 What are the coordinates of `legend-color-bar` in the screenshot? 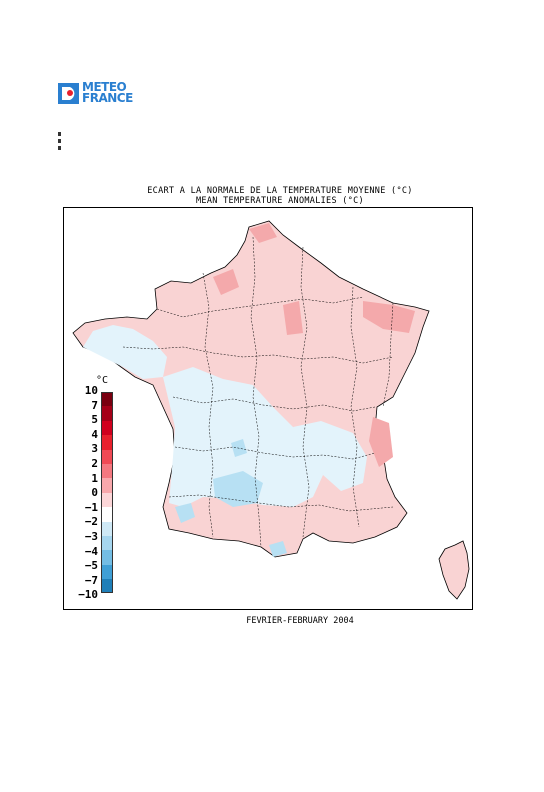 It's located at (107, 493).